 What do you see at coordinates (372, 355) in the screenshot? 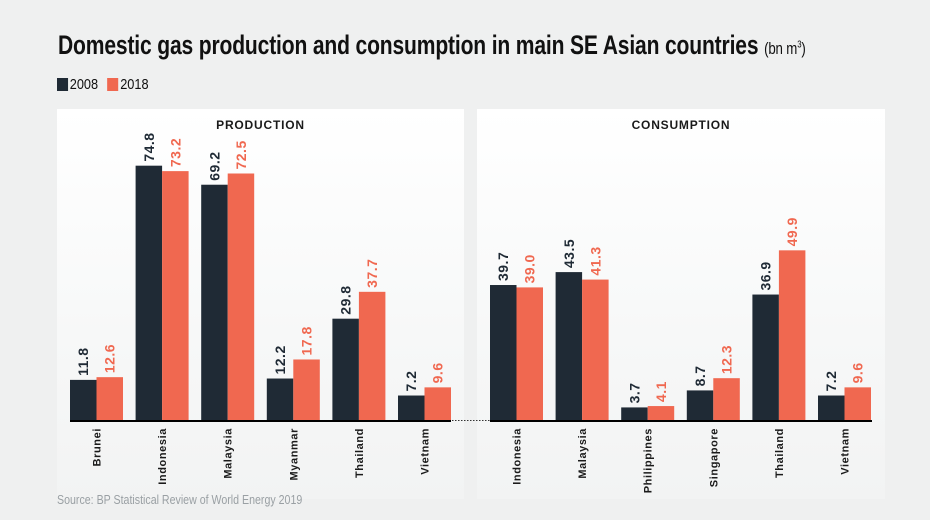
I see `production-bar-thailand-2018` at bounding box center [372, 355].